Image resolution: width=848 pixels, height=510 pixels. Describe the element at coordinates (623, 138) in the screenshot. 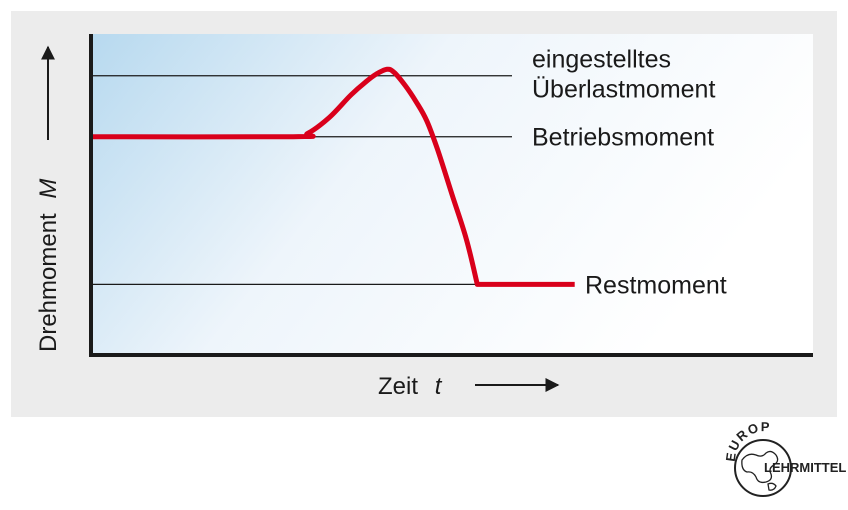

I see `reference-label-1-0: Betriebsmoment` at that location.